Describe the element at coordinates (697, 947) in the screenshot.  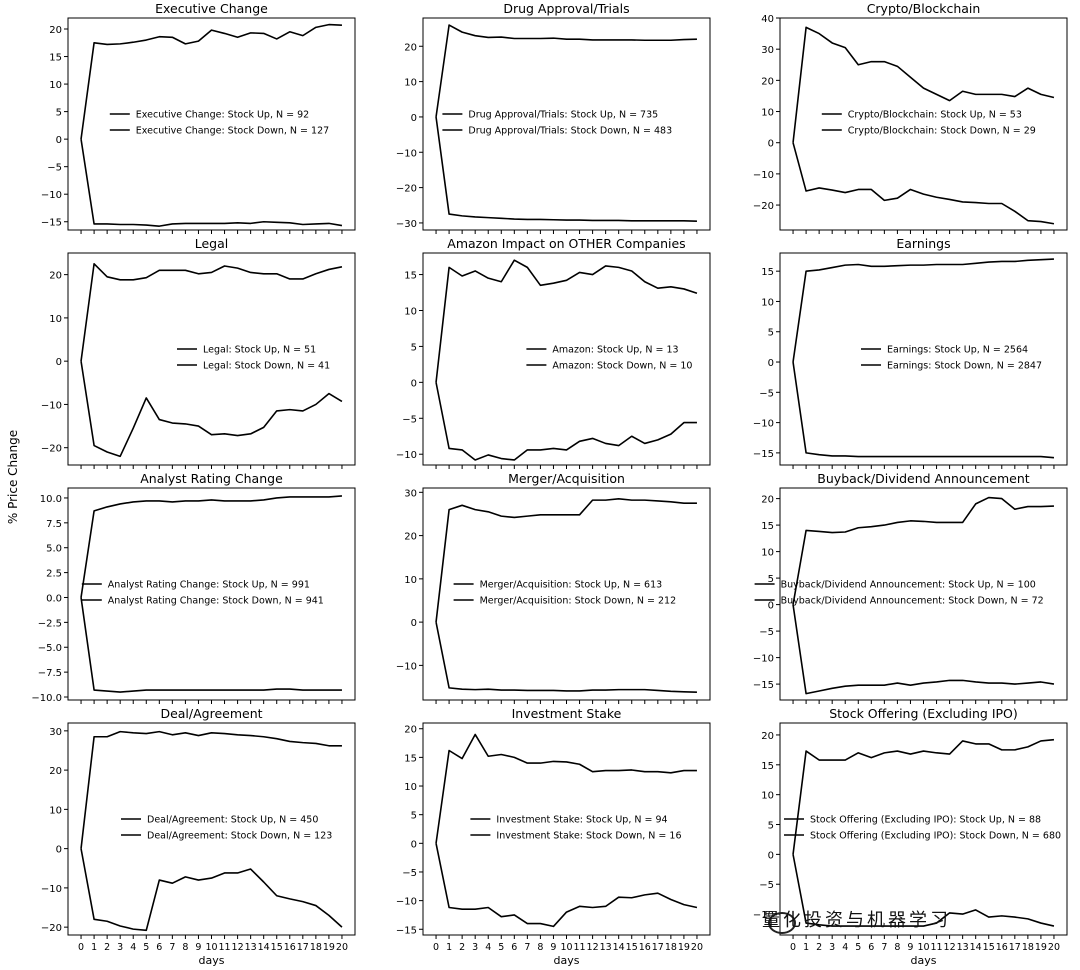
I see `x-tick-label: 20` at that location.